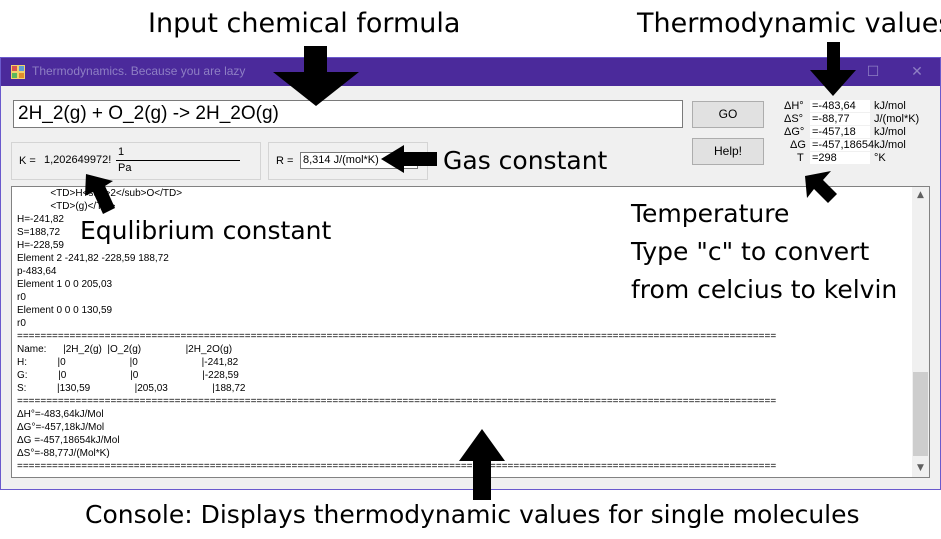 The height and width of the screenshot is (539, 941). What do you see at coordinates (728, 151) in the screenshot?
I see `help-button: Help!` at bounding box center [728, 151].